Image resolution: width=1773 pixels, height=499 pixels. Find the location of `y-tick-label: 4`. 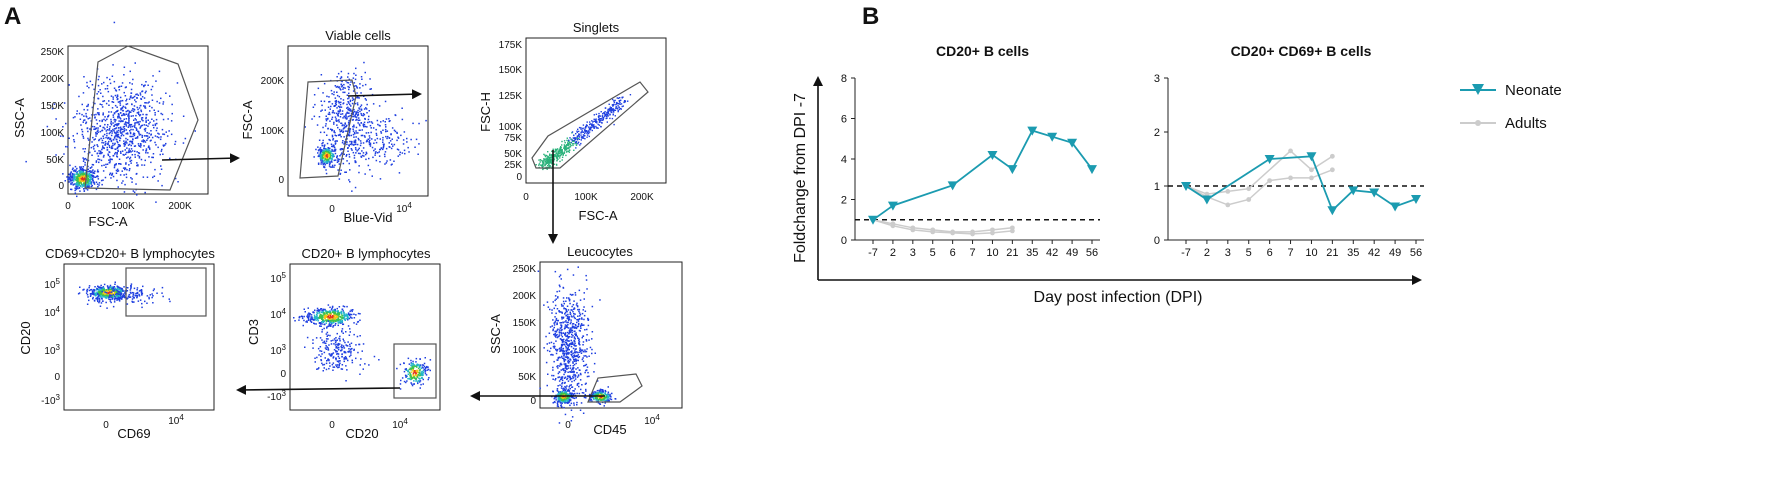

y-tick-label: 4 is located at coordinates (844, 160).